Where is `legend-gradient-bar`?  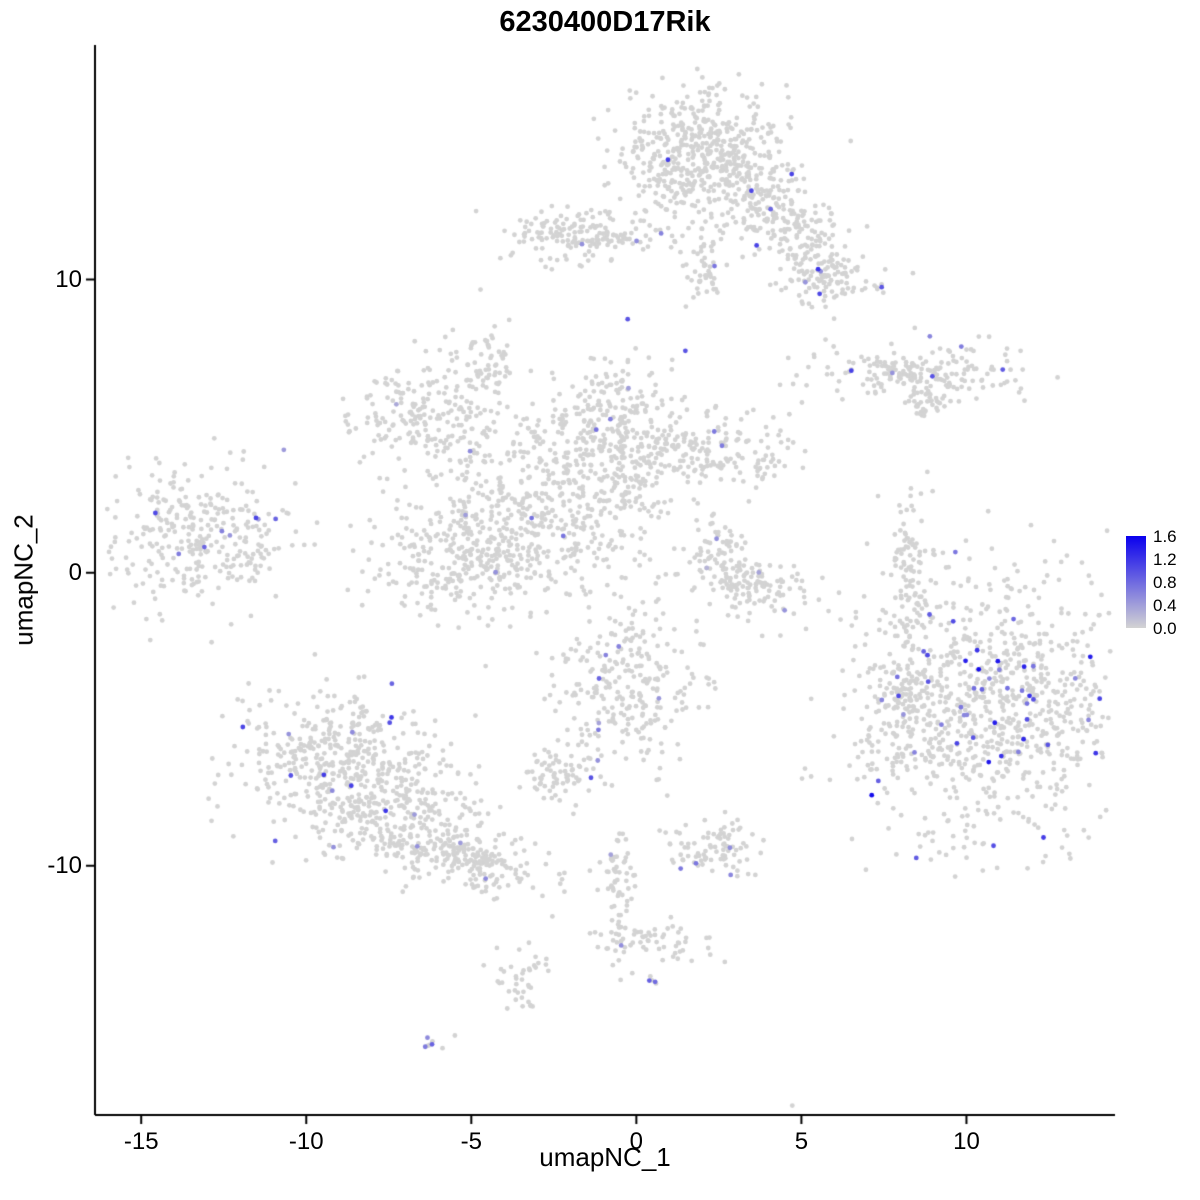 legend-gradient-bar is located at coordinates (1136, 582).